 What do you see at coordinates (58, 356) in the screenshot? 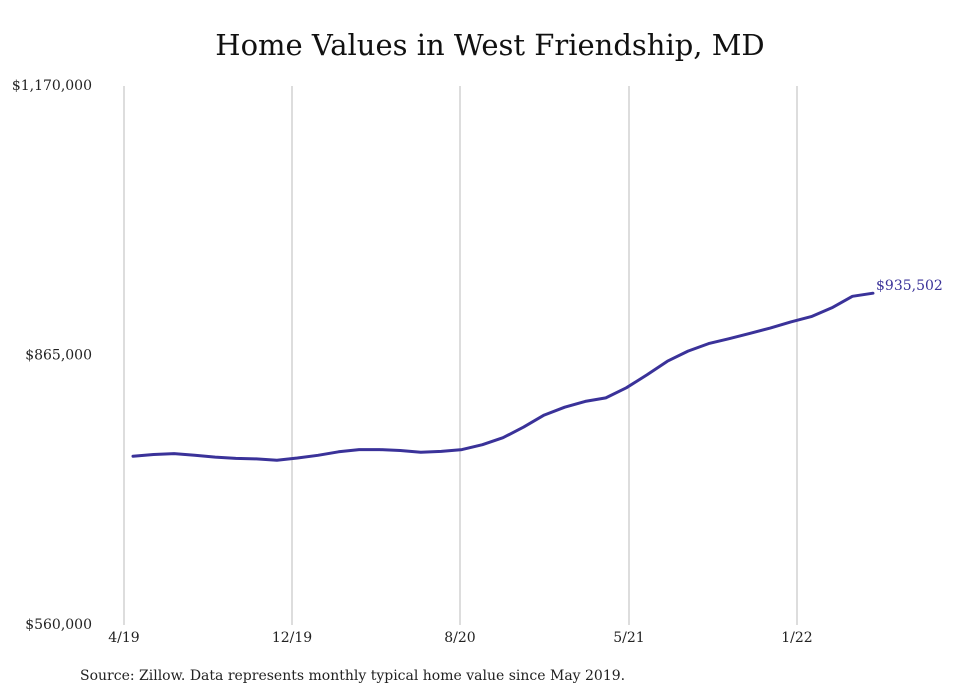
I see `y-tick-label: $865,000` at bounding box center [58, 356].